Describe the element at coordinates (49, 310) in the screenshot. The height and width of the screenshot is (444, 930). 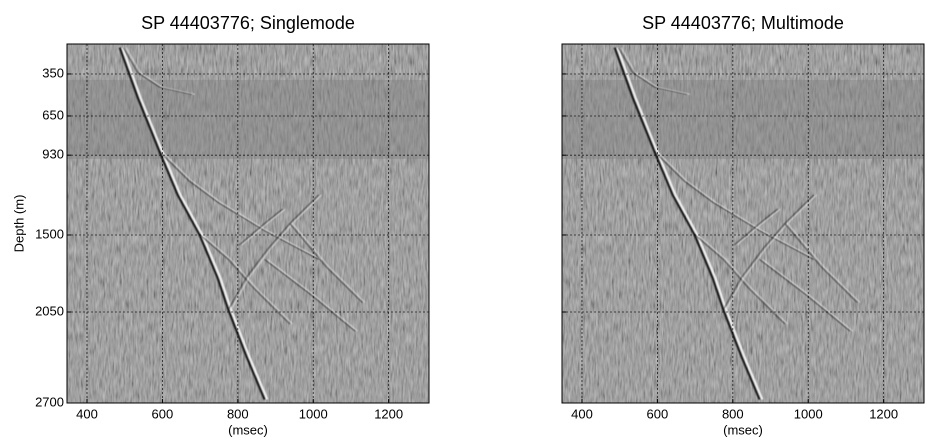
I see `y-tick-label: 2050` at that location.